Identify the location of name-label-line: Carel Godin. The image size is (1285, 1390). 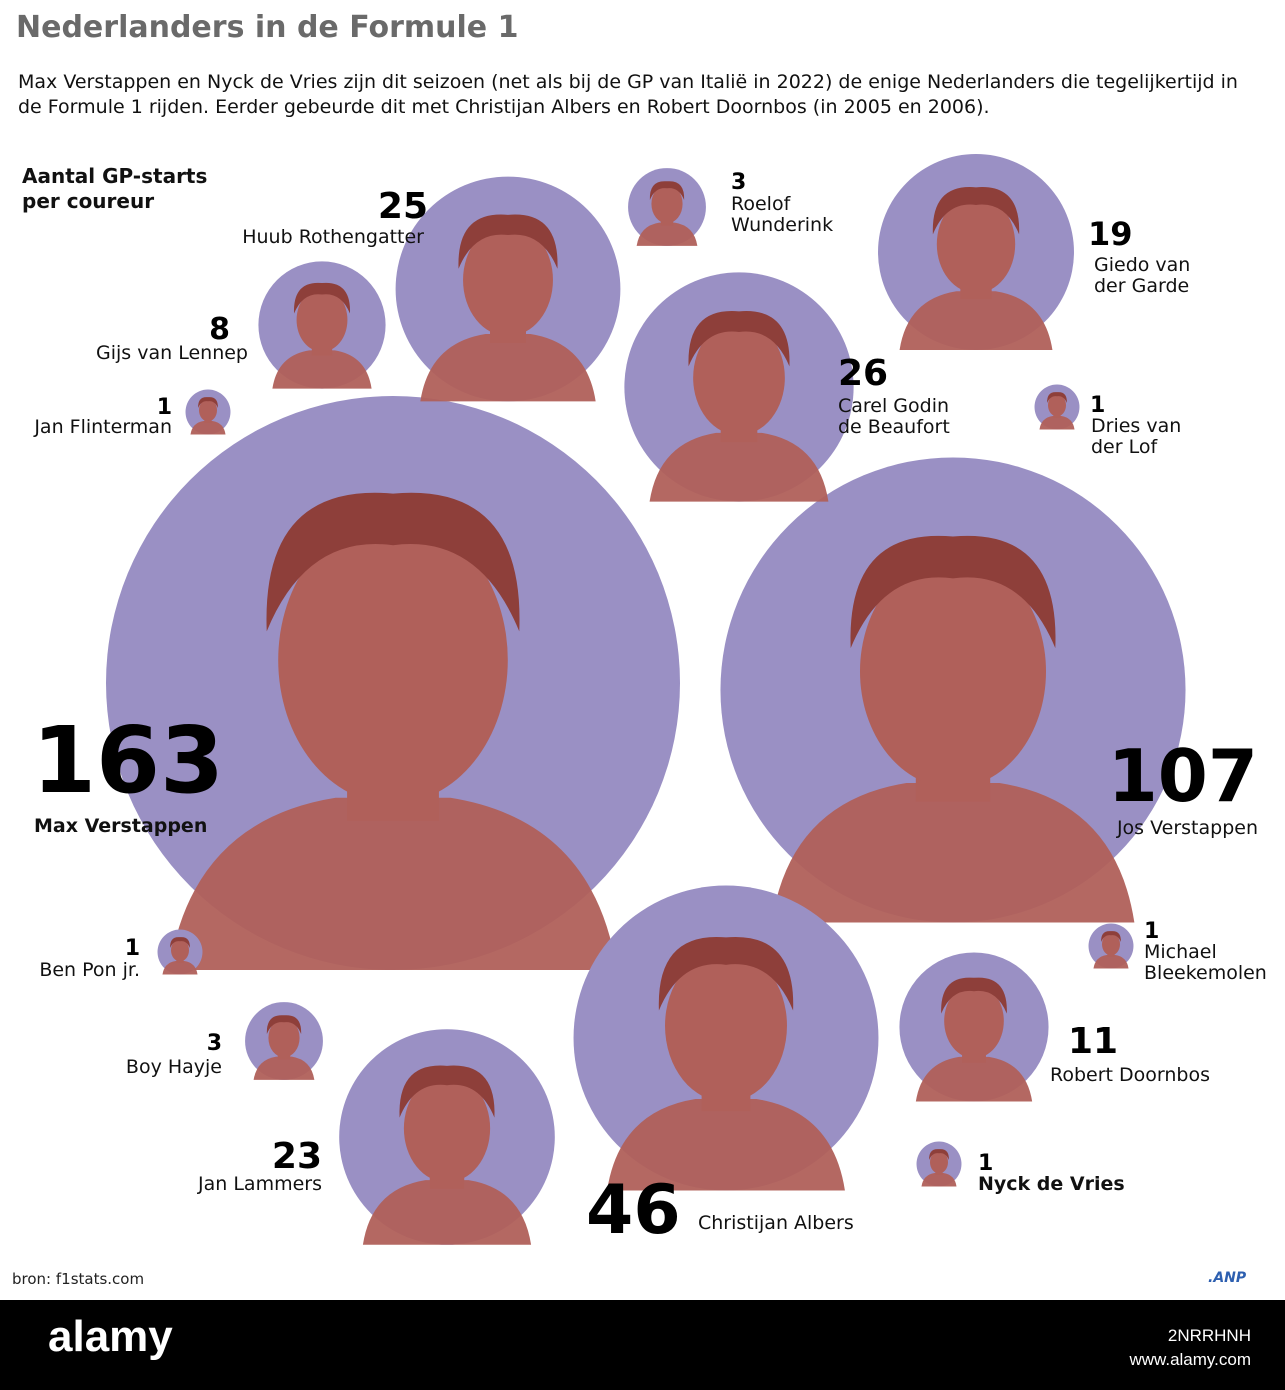
(893, 406).